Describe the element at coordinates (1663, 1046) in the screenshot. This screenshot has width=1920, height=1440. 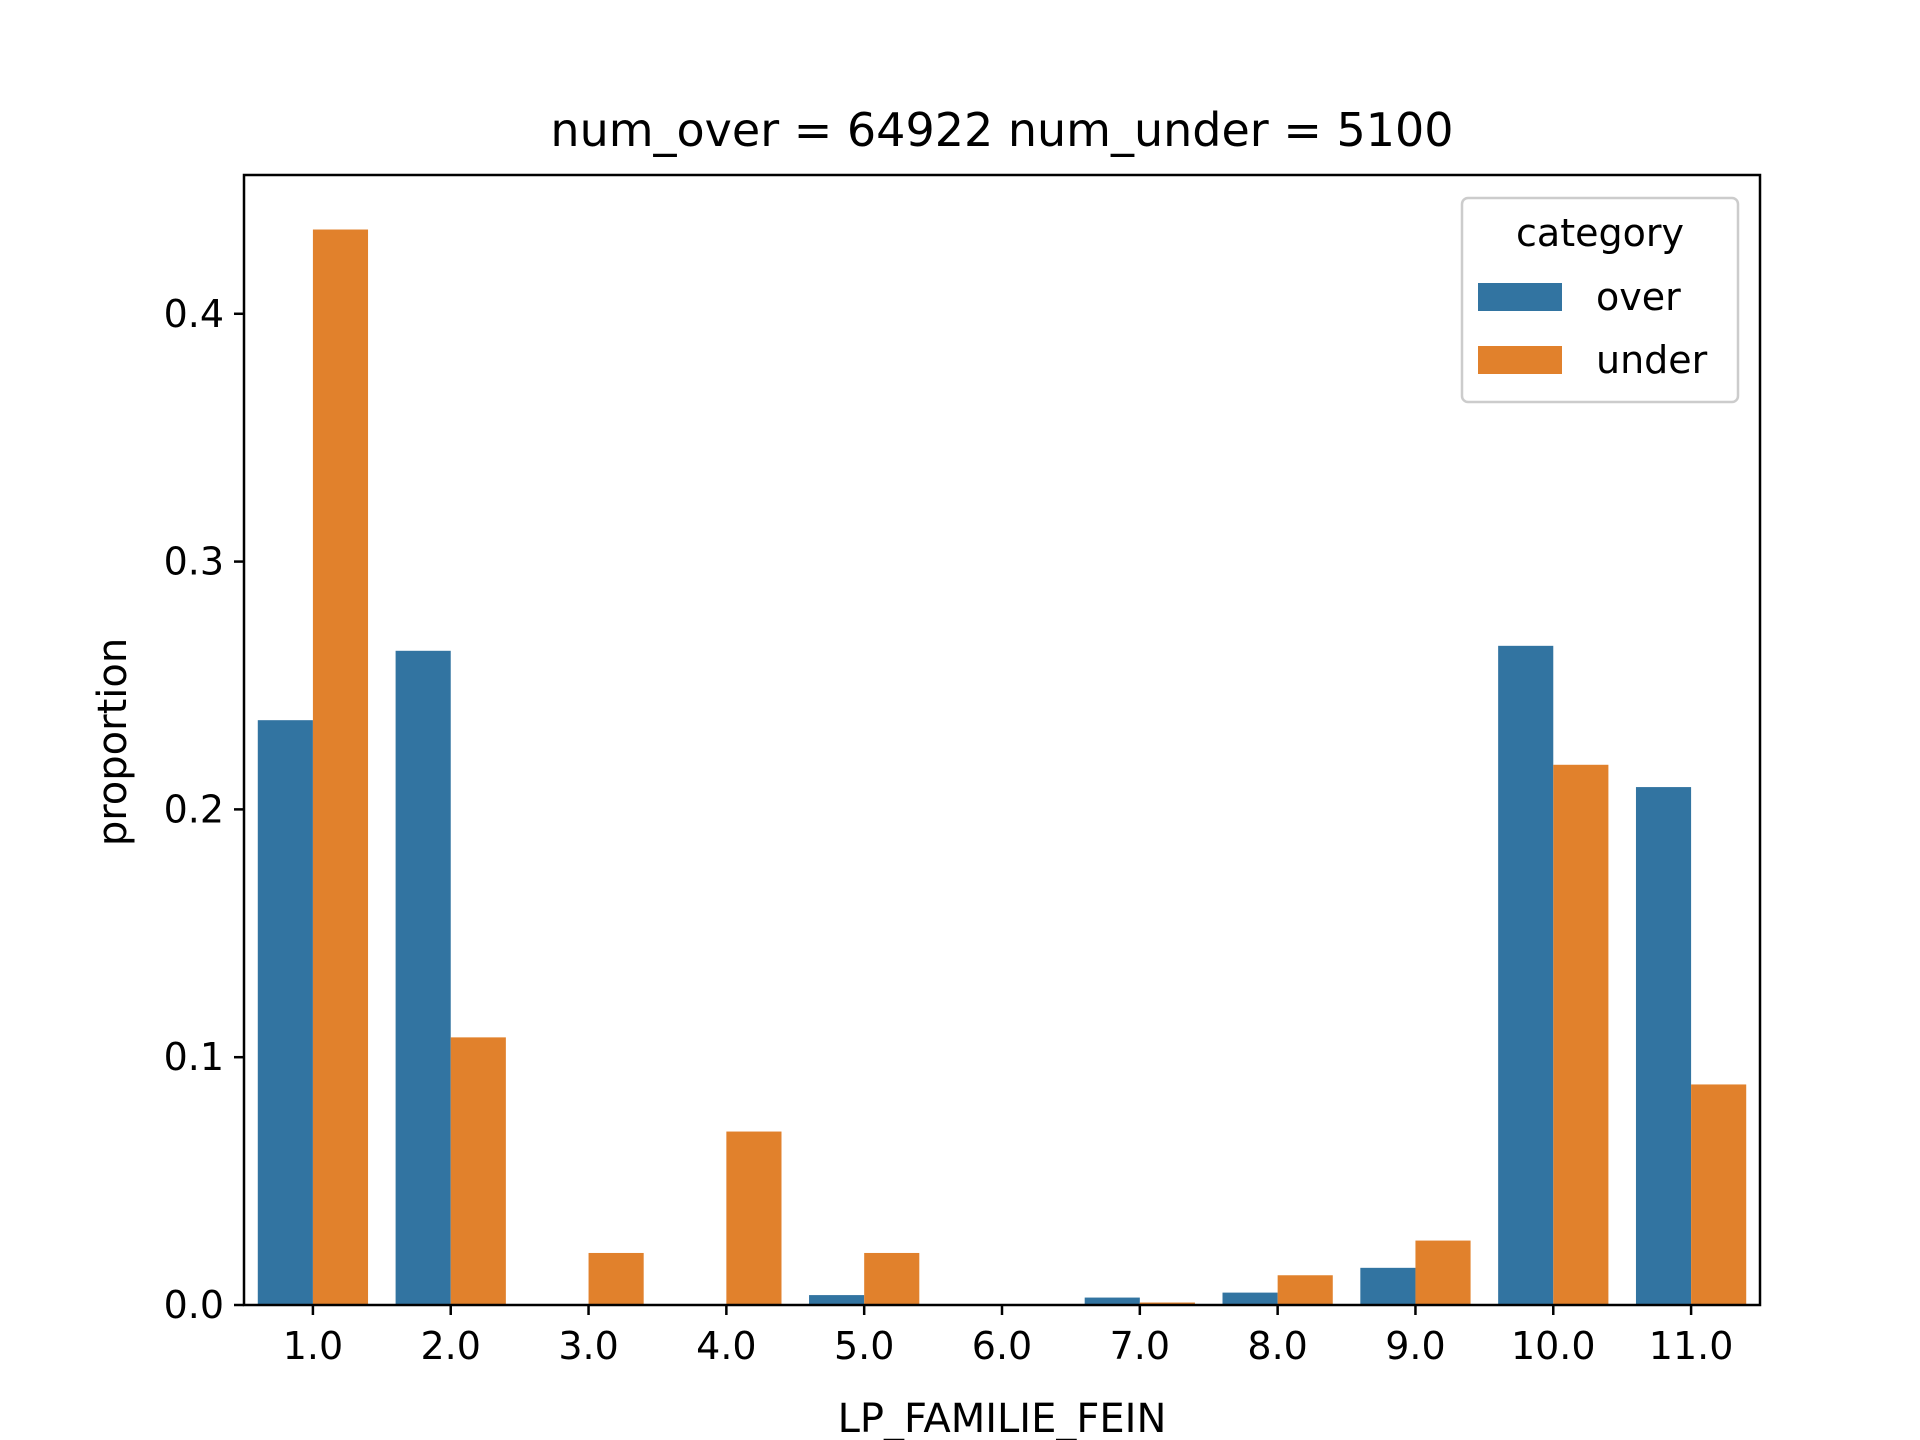
I see `bar-over-11.0` at that location.